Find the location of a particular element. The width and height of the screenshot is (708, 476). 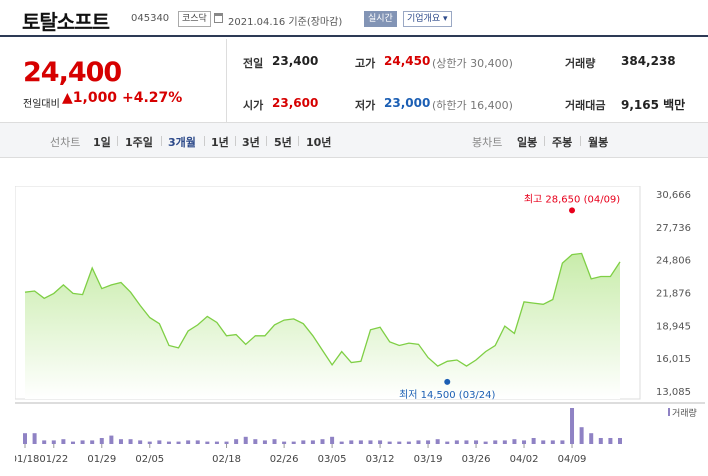

amount-value: 9,165 백만 is located at coordinates (653, 105).